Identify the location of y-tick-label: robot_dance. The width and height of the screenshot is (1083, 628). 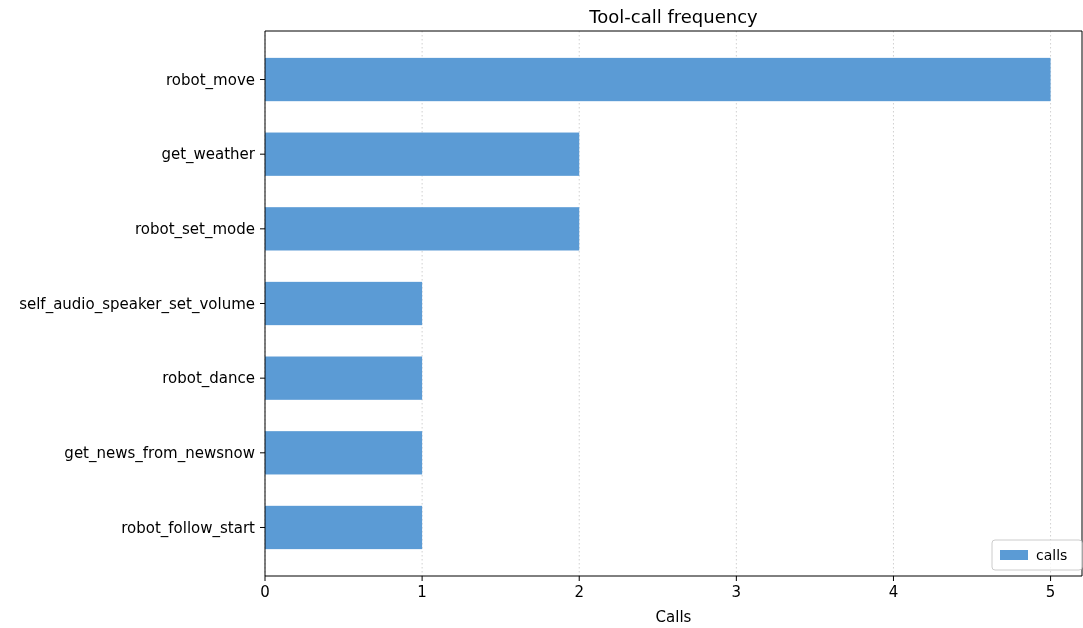
(208, 379).